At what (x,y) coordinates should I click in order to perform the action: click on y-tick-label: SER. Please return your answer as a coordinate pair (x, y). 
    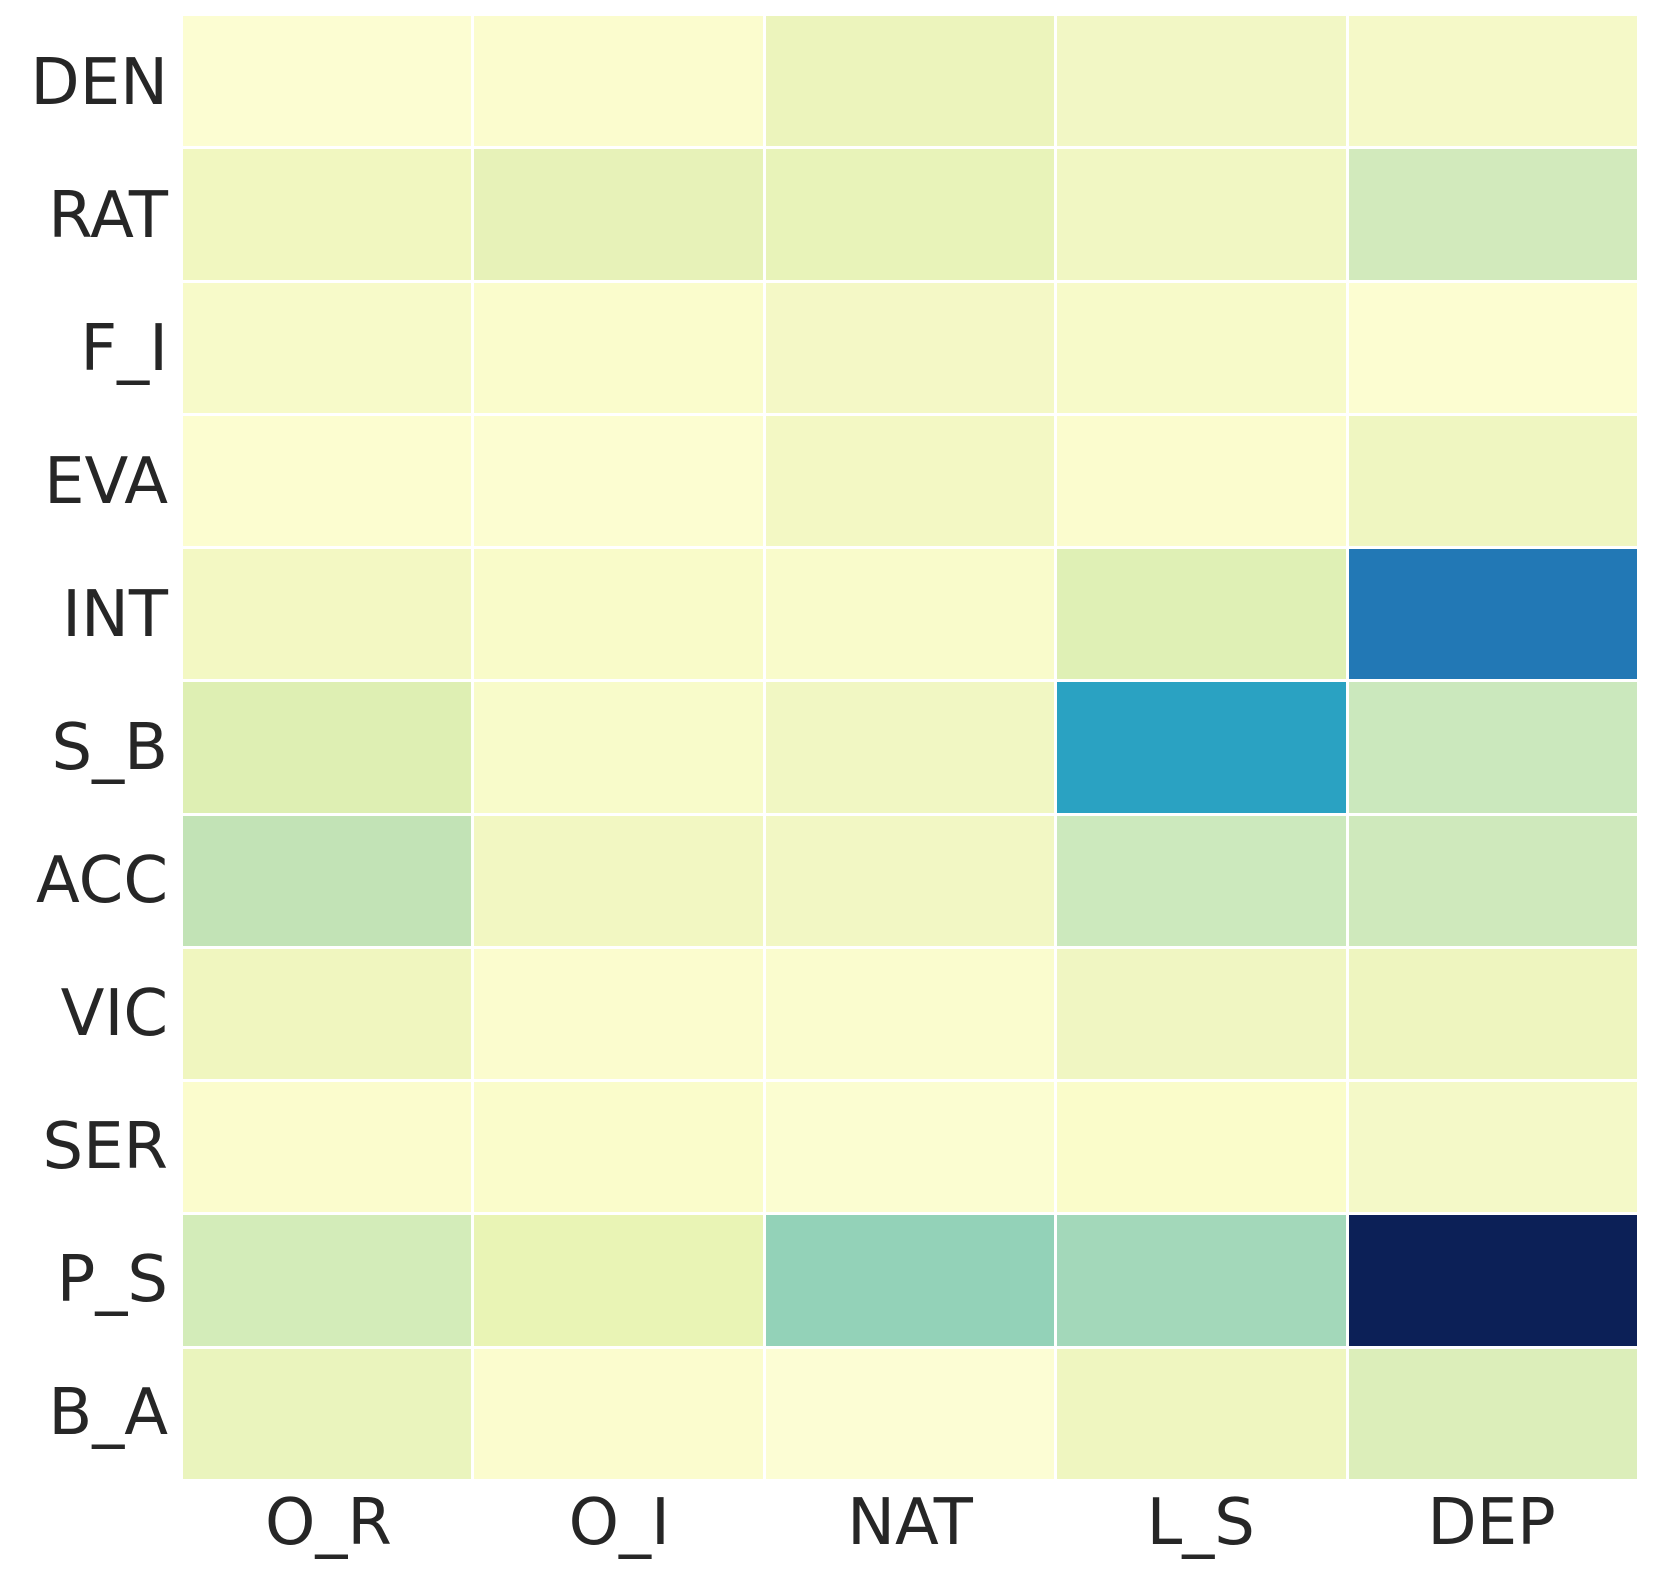
    Looking at the image, I should click on (105, 1146).